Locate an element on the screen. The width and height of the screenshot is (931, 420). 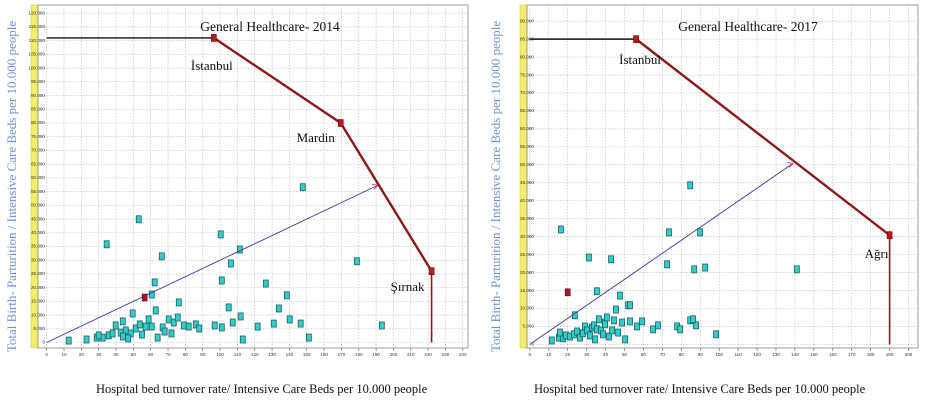
frontier-label: Mardin is located at coordinates (316, 137).